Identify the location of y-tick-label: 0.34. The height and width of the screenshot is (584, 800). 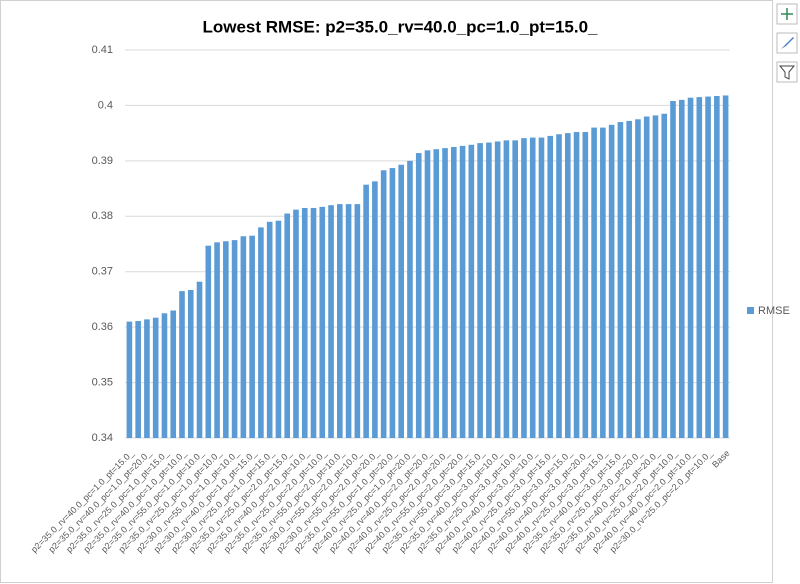
(102, 438).